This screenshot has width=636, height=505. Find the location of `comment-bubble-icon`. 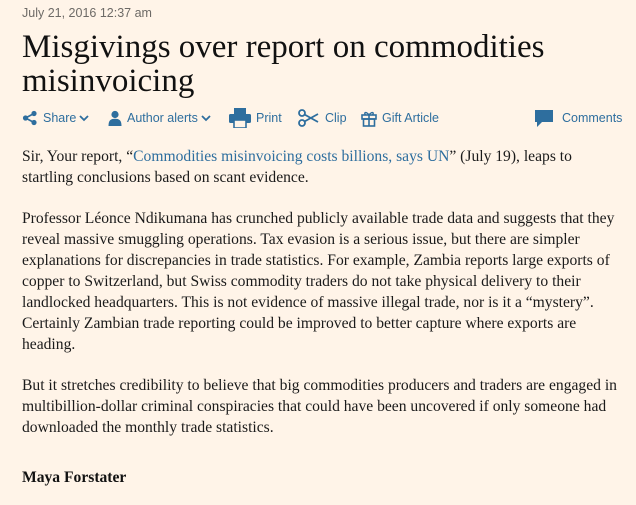

comment-bubble-icon is located at coordinates (544, 118).